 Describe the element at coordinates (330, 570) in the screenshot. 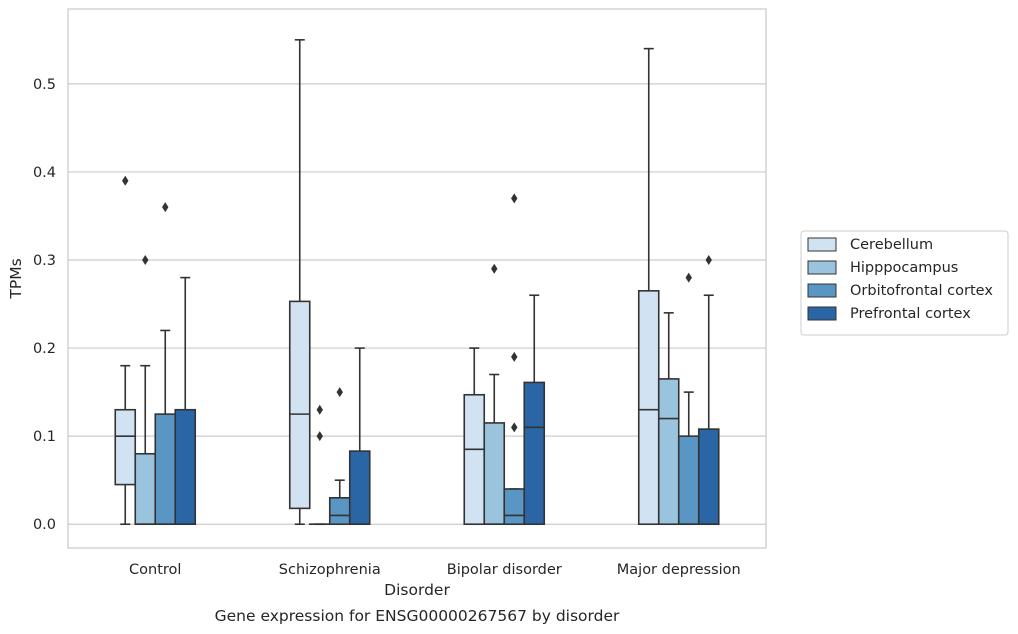

I see `x-tick-label-1: Schizophrenia` at that location.